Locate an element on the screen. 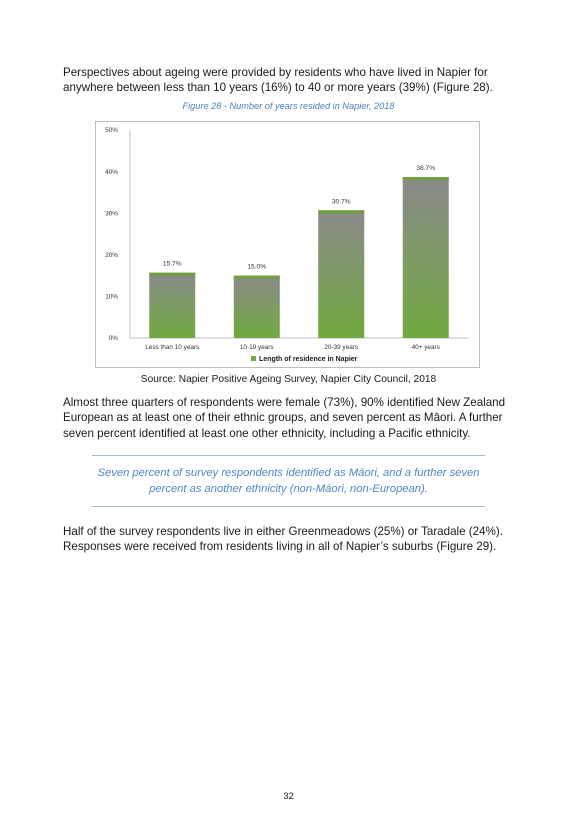 The width and height of the screenshot is (577, 823). data-label: 30.7% is located at coordinates (341, 201).